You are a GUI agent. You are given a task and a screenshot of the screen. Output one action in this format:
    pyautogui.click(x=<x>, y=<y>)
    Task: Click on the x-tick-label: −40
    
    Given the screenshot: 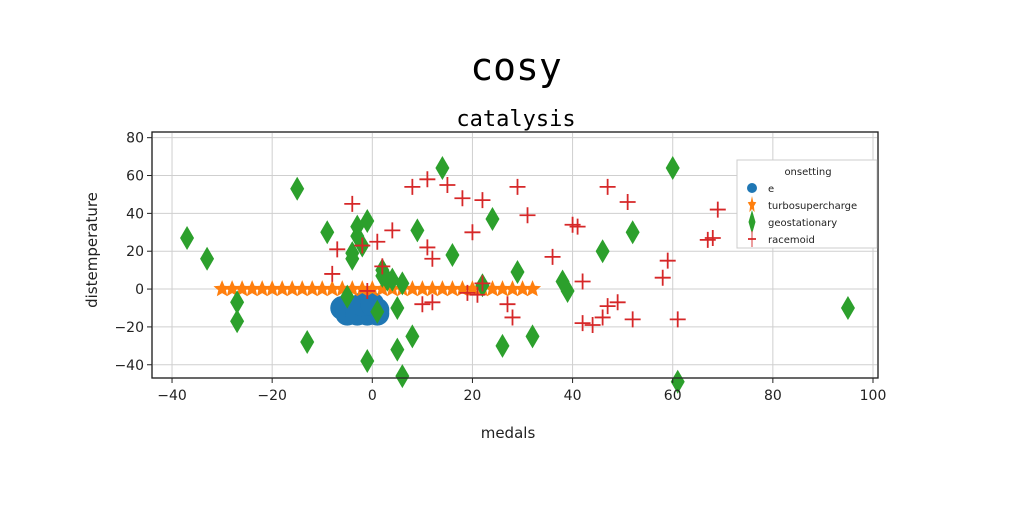 What is the action you would take?
    pyautogui.click(x=172, y=396)
    